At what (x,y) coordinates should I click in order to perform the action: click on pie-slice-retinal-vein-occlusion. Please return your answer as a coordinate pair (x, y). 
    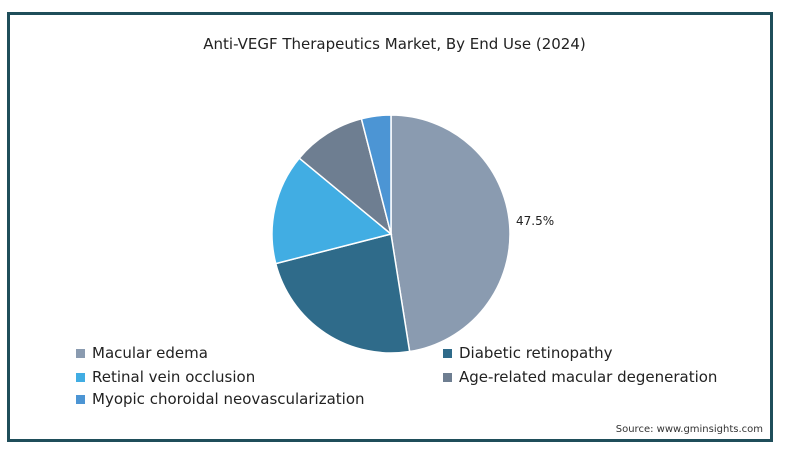
    Looking at the image, I should click on (332, 211).